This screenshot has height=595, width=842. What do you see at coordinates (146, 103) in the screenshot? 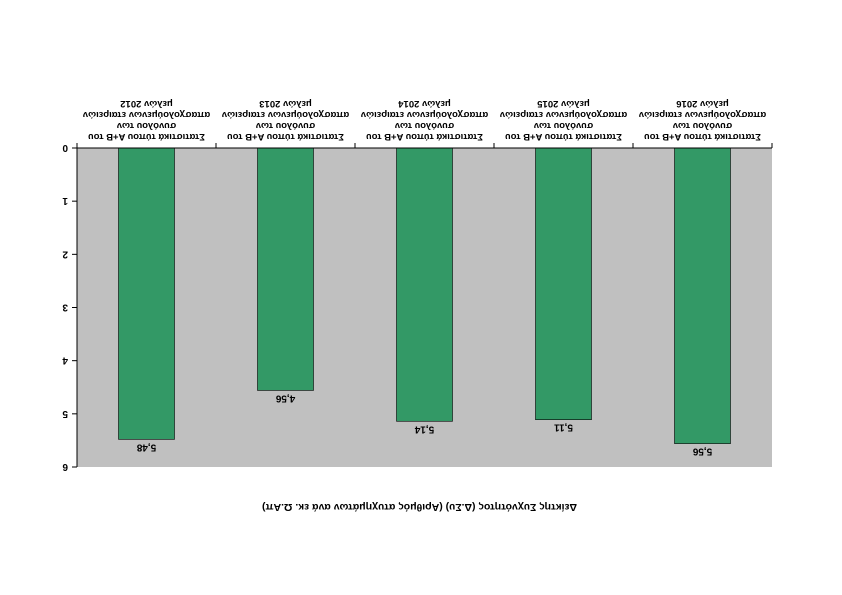
I see `x-tick-label-line: μελών 2012` at bounding box center [146, 103].